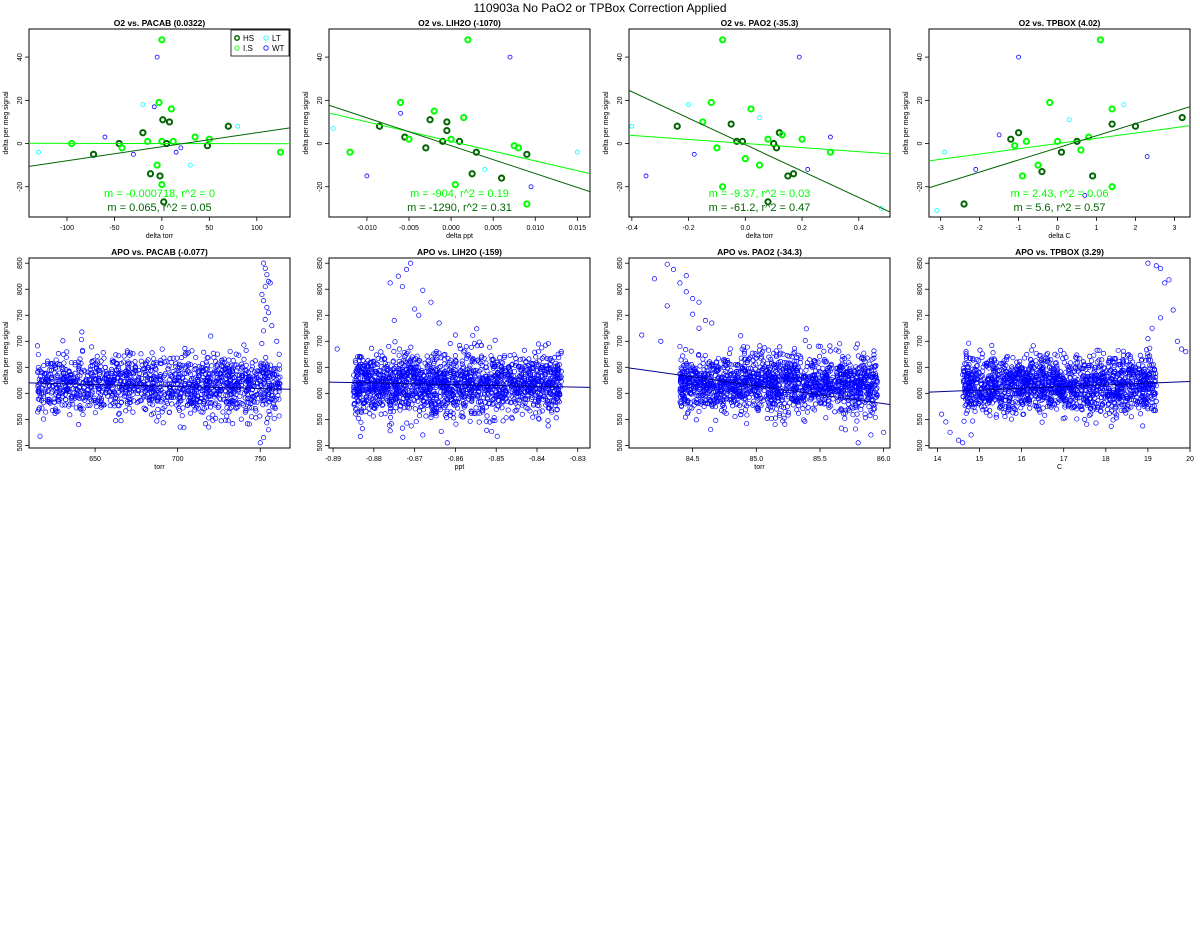 This screenshot has height=950, width=1200. What do you see at coordinates (537, 459) in the screenshot?
I see `x-tick-label: -0.84` at bounding box center [537, 459].